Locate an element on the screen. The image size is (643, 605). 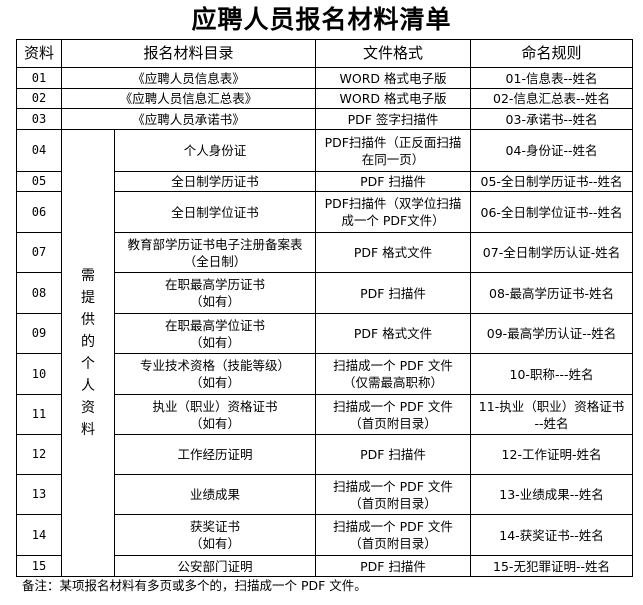
header-no: 资料 is located at coordinates (39, 53).